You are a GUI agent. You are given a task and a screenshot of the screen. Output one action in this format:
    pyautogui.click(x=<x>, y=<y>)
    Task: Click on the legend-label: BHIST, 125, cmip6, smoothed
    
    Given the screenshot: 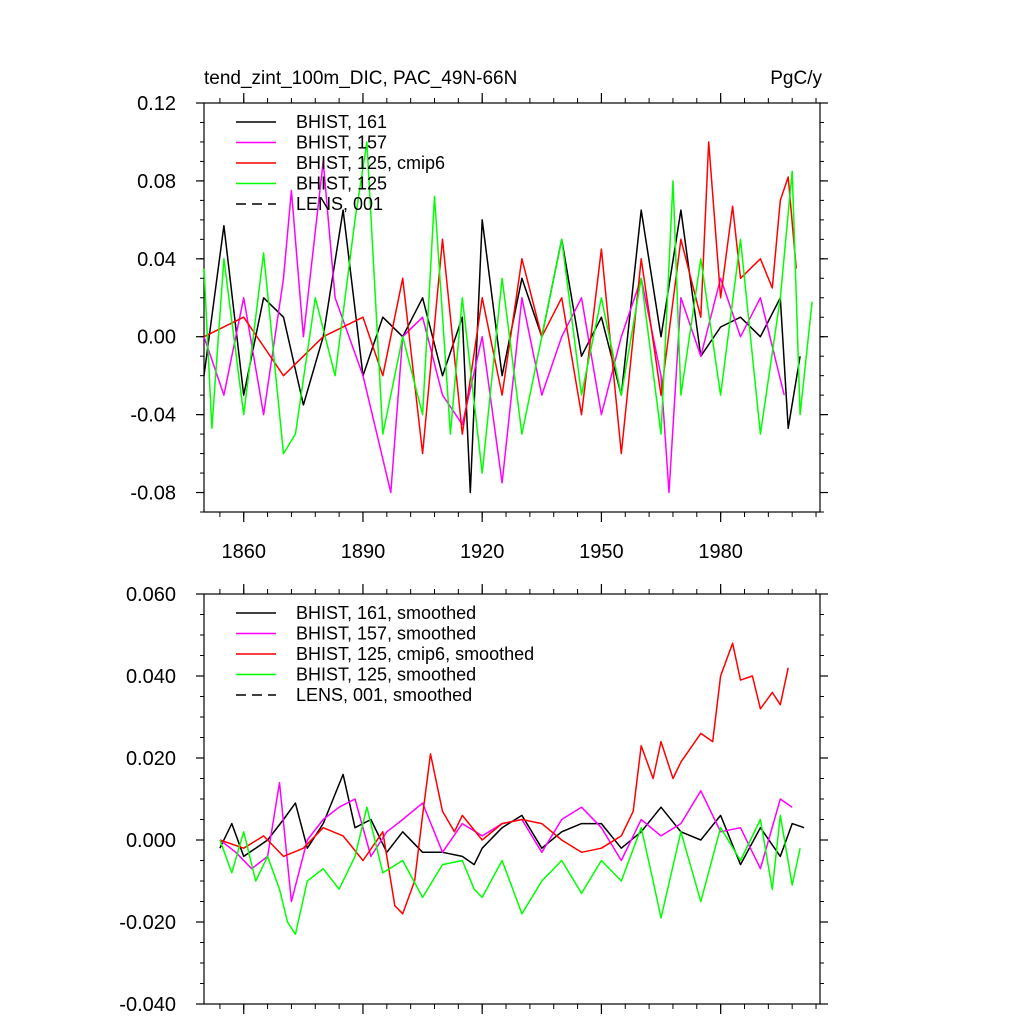 What is the action you would take?
    pyautogui.click(x=415, y=654)
    